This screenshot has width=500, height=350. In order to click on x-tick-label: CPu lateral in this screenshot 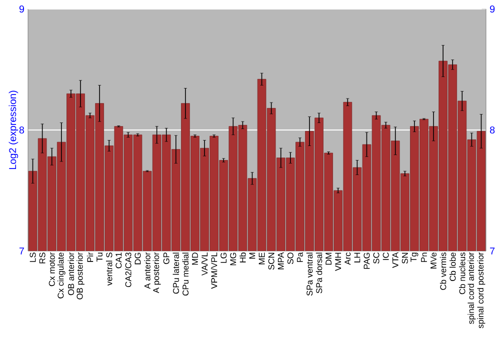, I will do `click(176, 273)`.